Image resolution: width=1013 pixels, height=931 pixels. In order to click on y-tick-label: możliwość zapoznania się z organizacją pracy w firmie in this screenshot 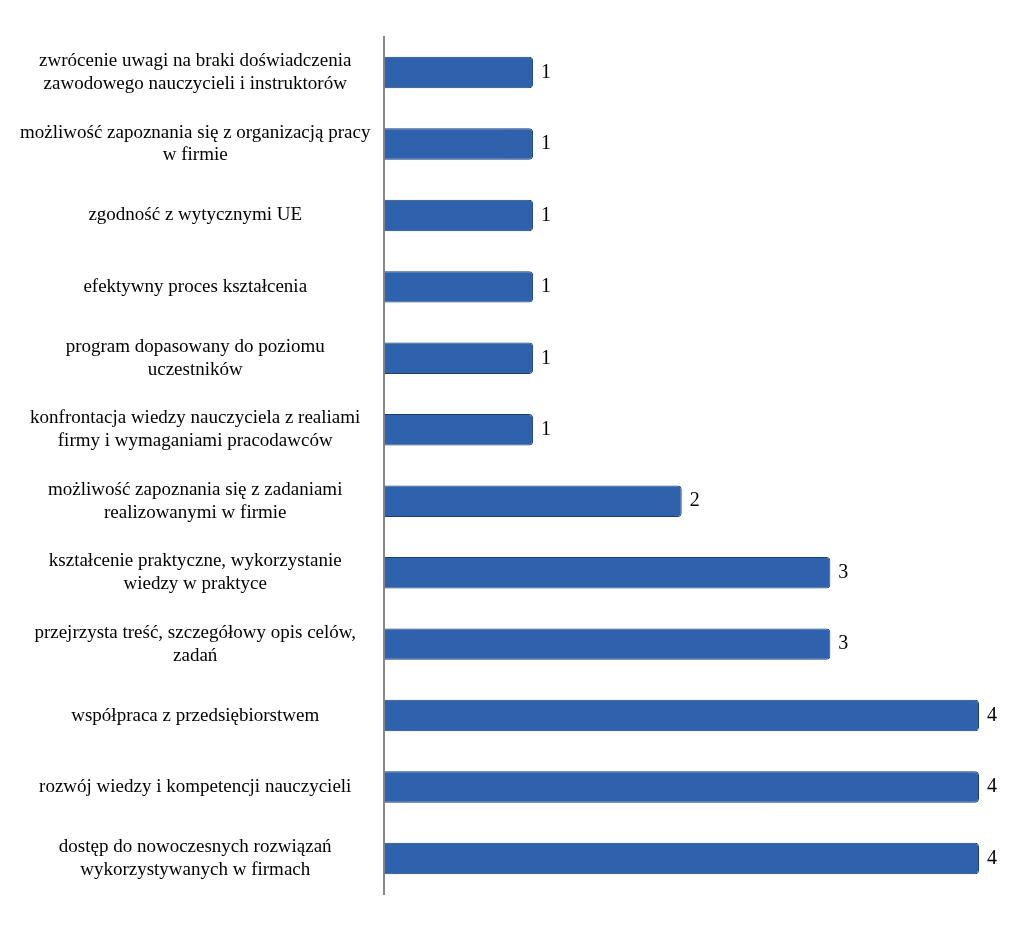, I will do `click(195, 142)`.